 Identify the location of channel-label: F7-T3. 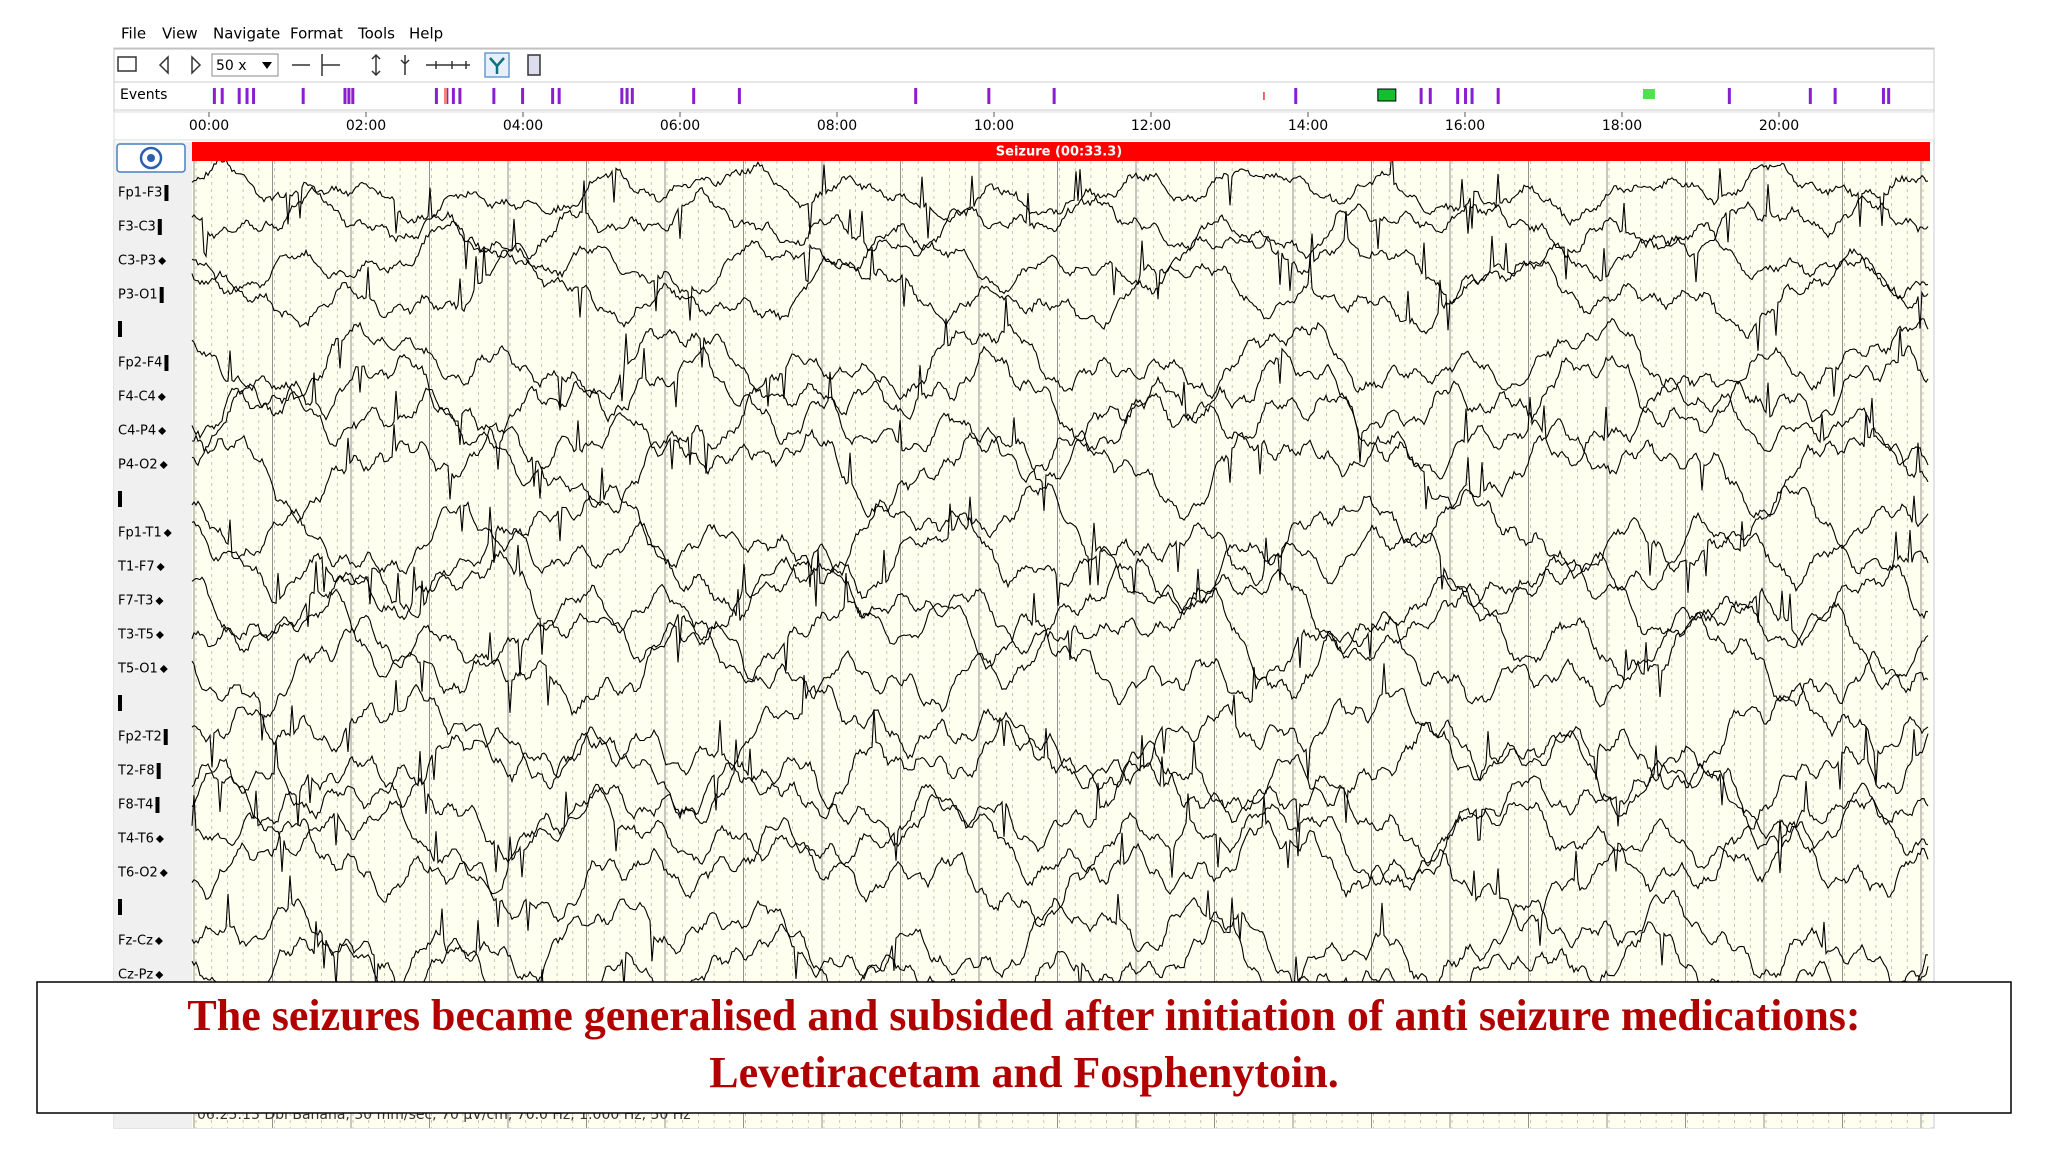
(135, 601).